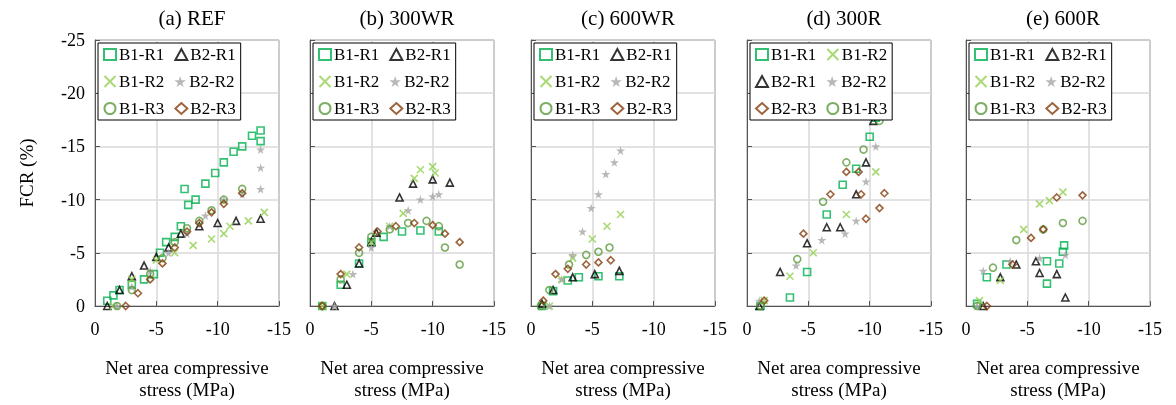  I want to click on chart-title: (e) 600R, so click(1063, 17).